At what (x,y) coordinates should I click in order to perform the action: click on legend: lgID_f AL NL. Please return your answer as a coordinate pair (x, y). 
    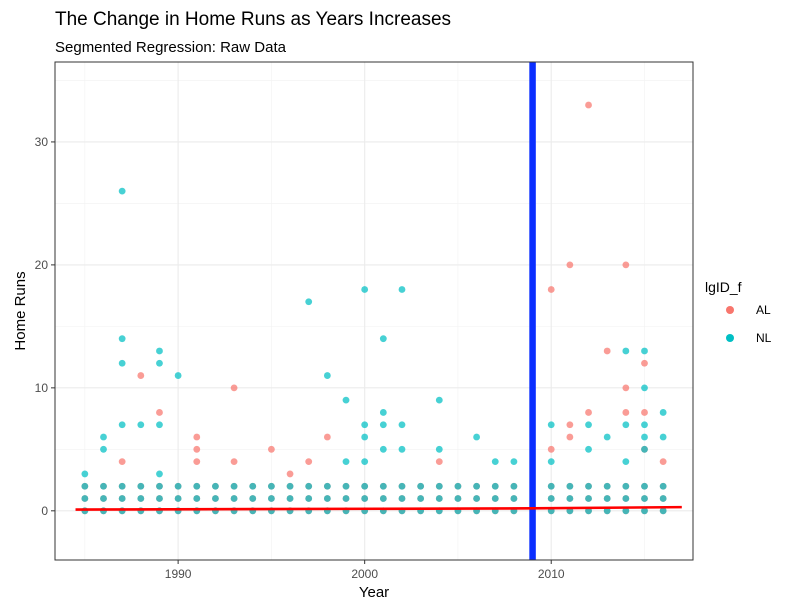
    Looking at the image, I should click on (738, 312).